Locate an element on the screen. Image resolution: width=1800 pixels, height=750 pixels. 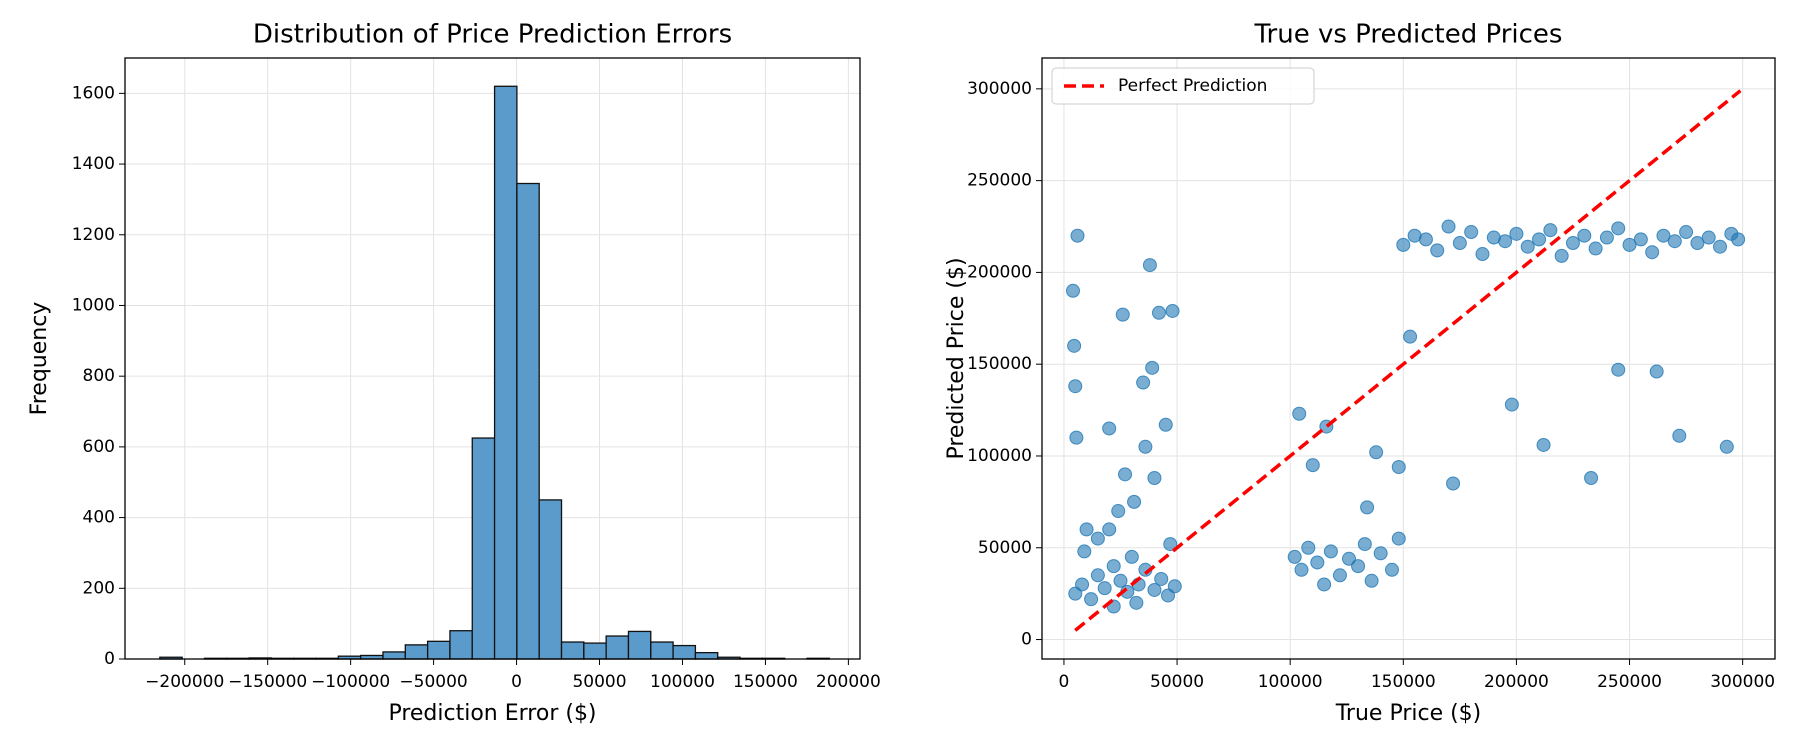
y-axis-label: Predicted Price ($) is located at coordinates (956, 358).